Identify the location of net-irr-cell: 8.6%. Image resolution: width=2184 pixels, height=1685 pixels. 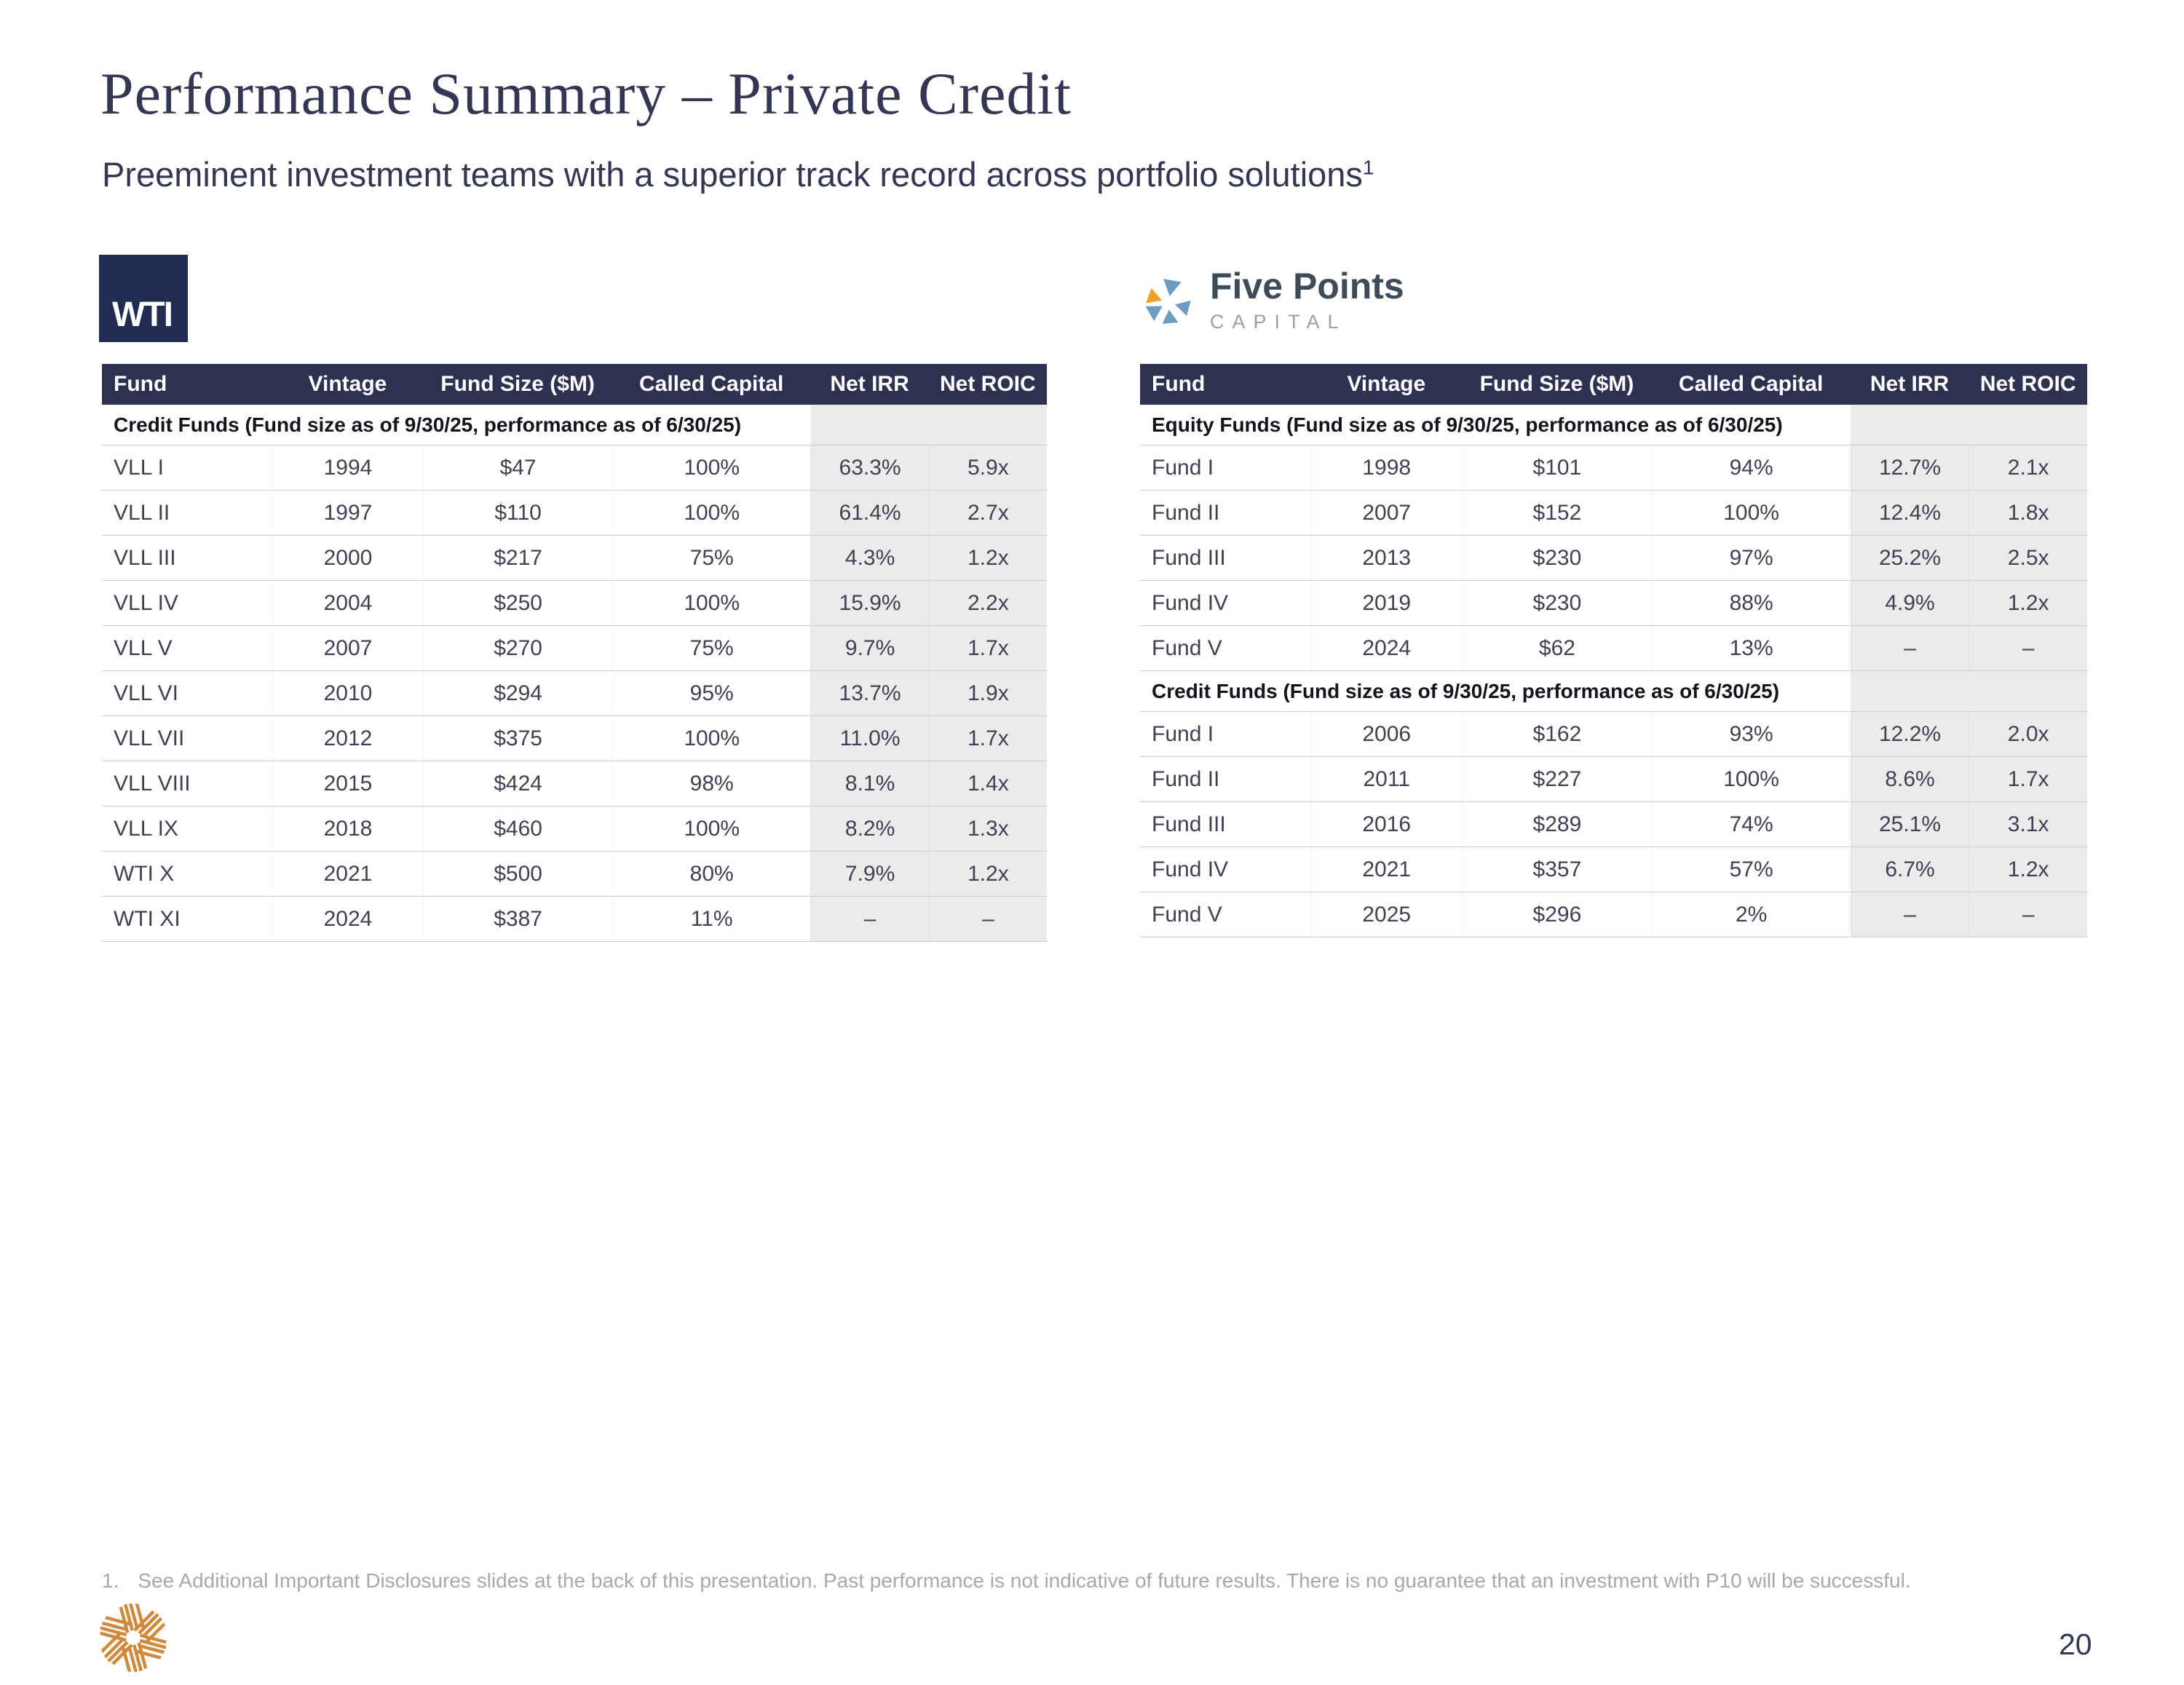
(1909, 779).